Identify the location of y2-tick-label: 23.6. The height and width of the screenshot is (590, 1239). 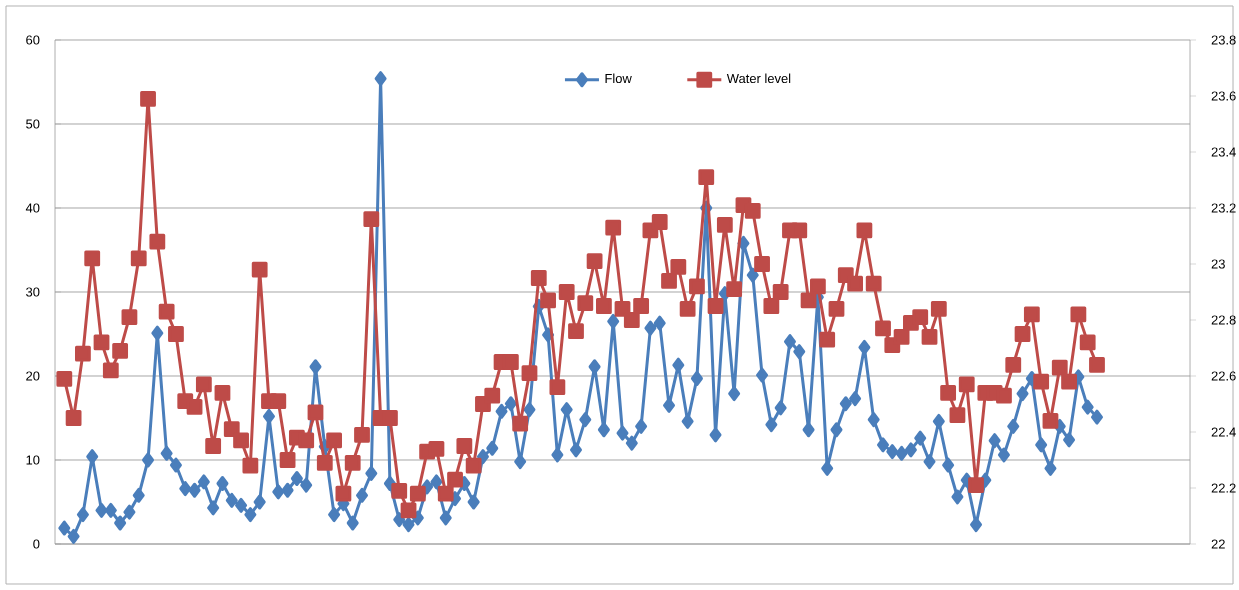
(1223, 96).